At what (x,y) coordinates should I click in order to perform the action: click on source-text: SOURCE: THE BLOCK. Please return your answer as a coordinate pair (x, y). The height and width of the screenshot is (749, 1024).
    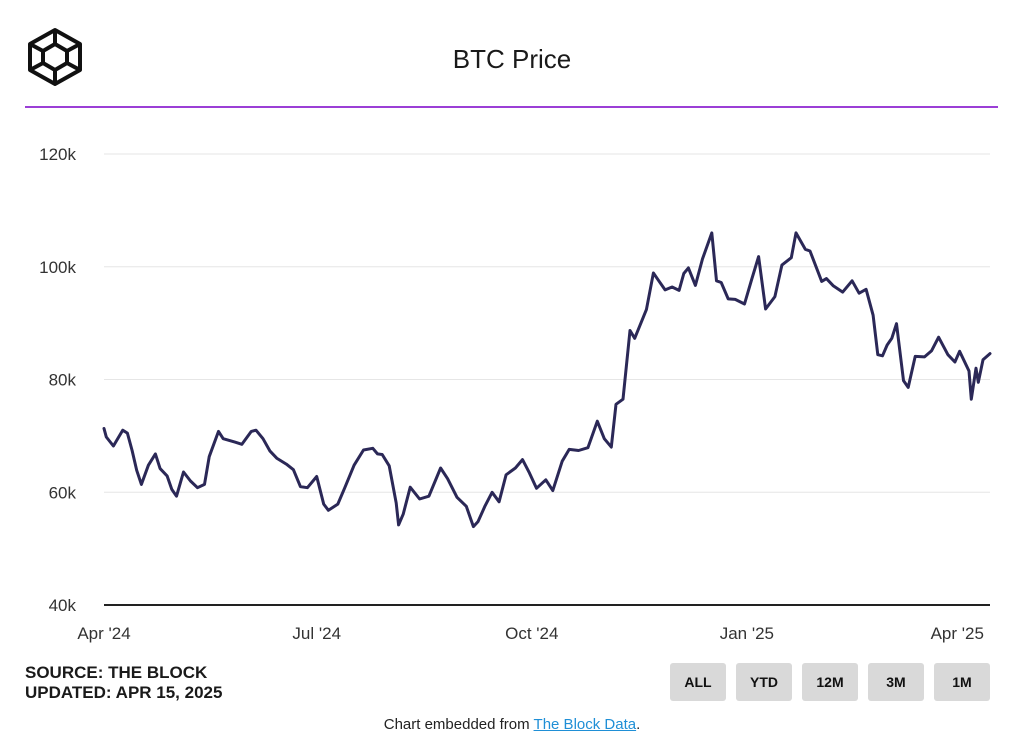
    Looking at the image, I should click on (116, 672).